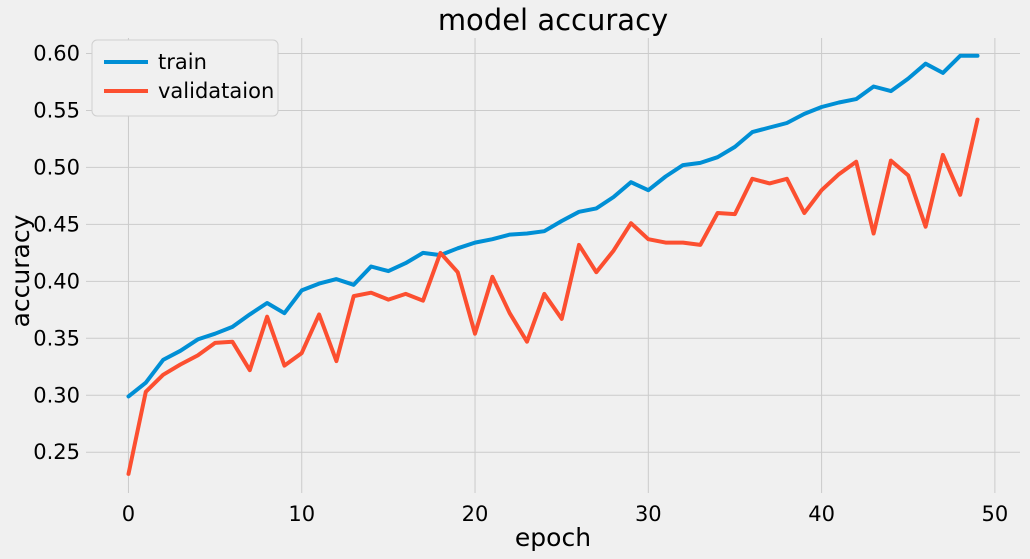  I want to click on legend-frame, so click(185, 78).